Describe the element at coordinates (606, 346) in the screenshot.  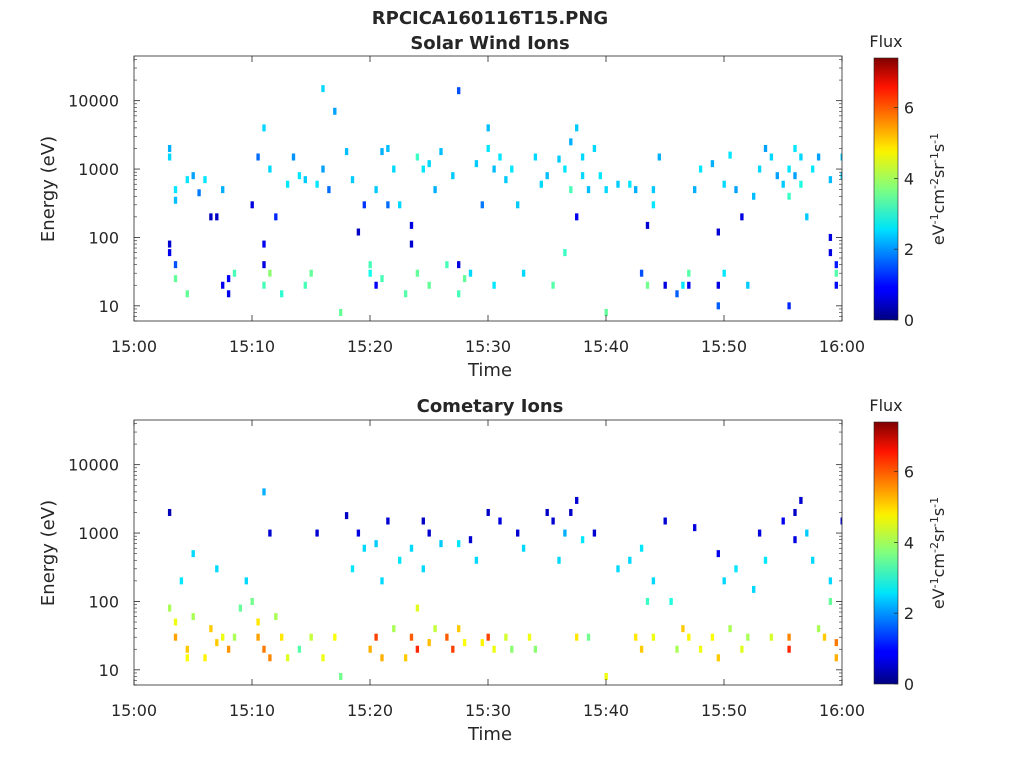
I see `x-tick-label: 15:40` at that location.